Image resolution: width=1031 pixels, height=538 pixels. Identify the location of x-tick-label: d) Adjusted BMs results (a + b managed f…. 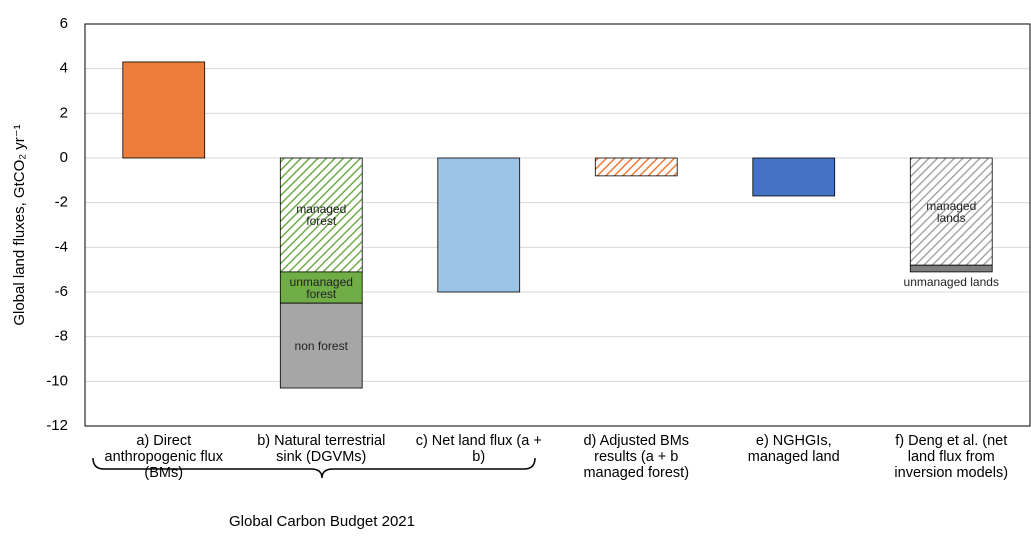
(636, 457).